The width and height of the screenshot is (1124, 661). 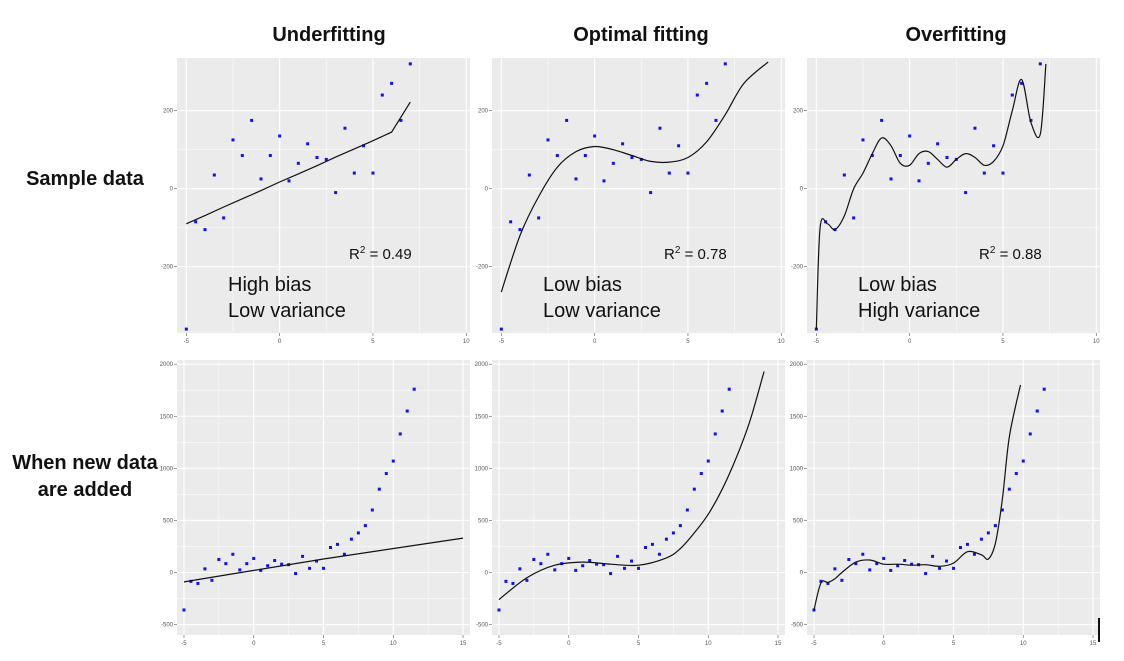 I want to click on bias-label: Low bias, so click(x=897, y=285).